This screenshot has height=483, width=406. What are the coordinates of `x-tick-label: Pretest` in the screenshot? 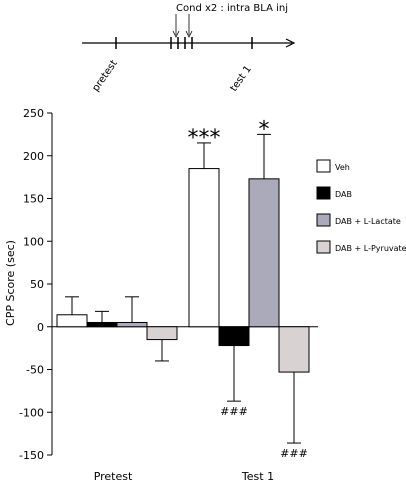 It's located at (113, 476).